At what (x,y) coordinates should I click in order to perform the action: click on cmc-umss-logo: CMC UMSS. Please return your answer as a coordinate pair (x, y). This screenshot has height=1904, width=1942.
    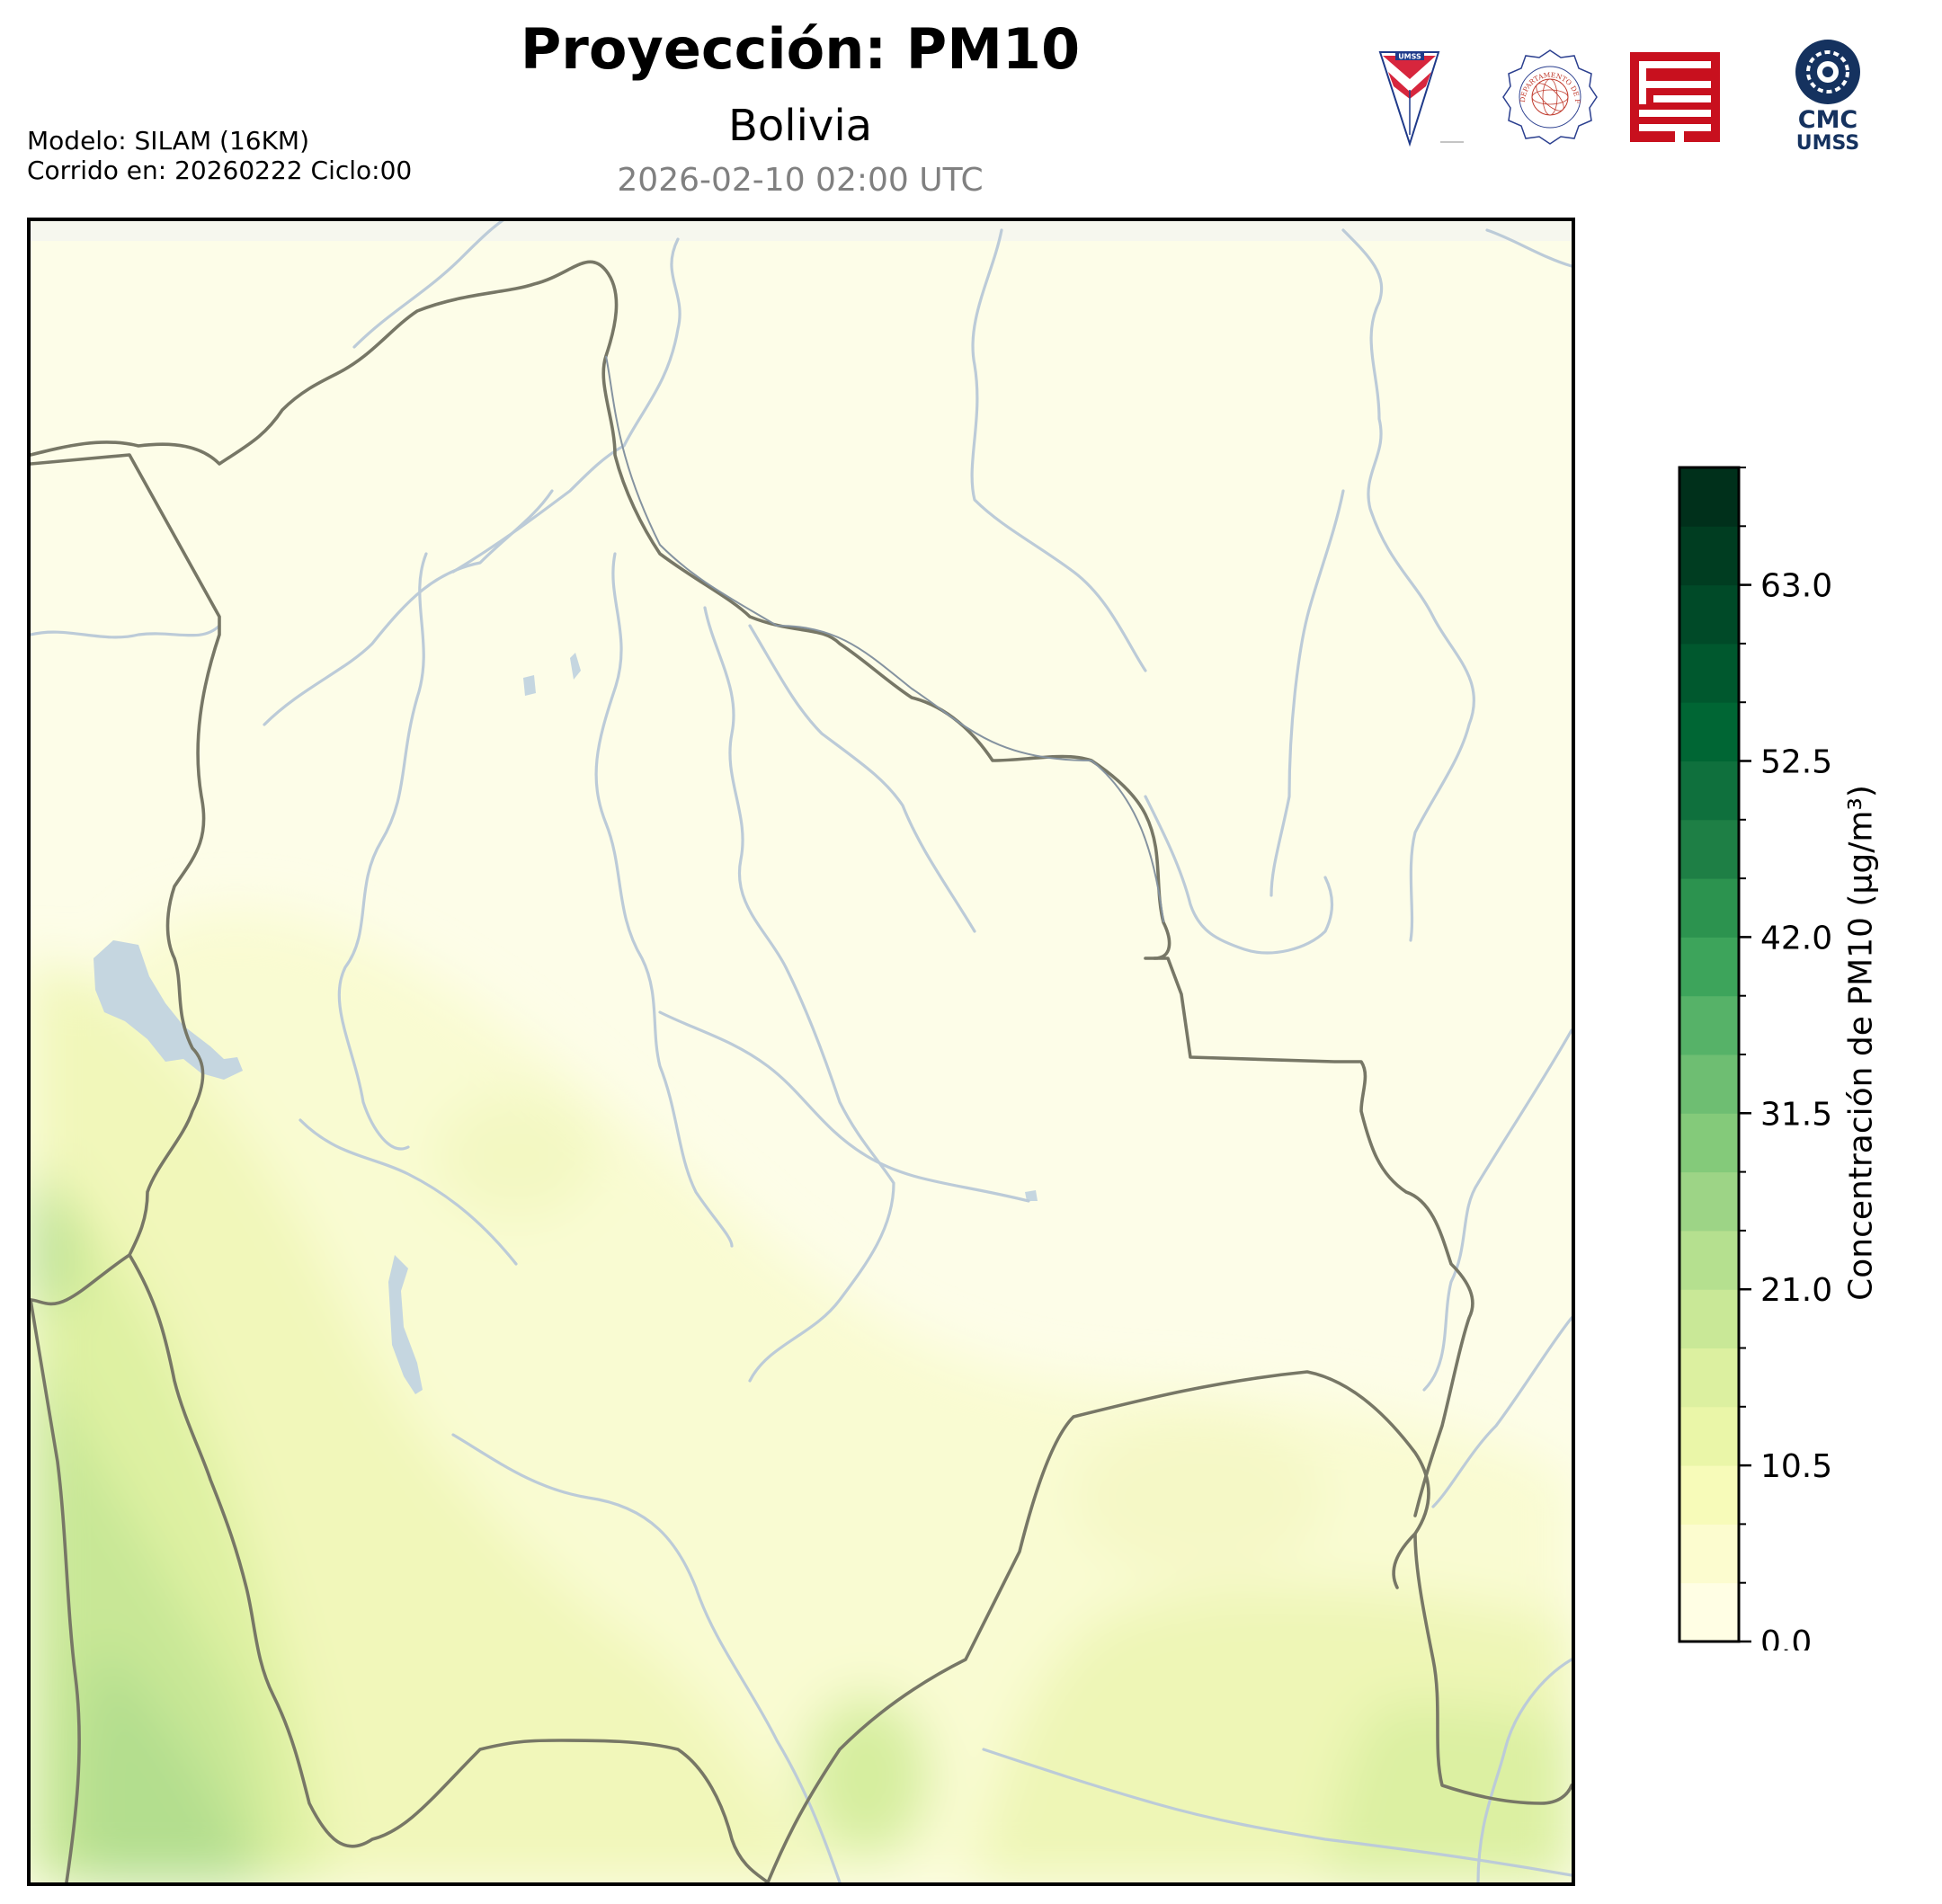
    Looking at the image, I should click on (1827, 97).